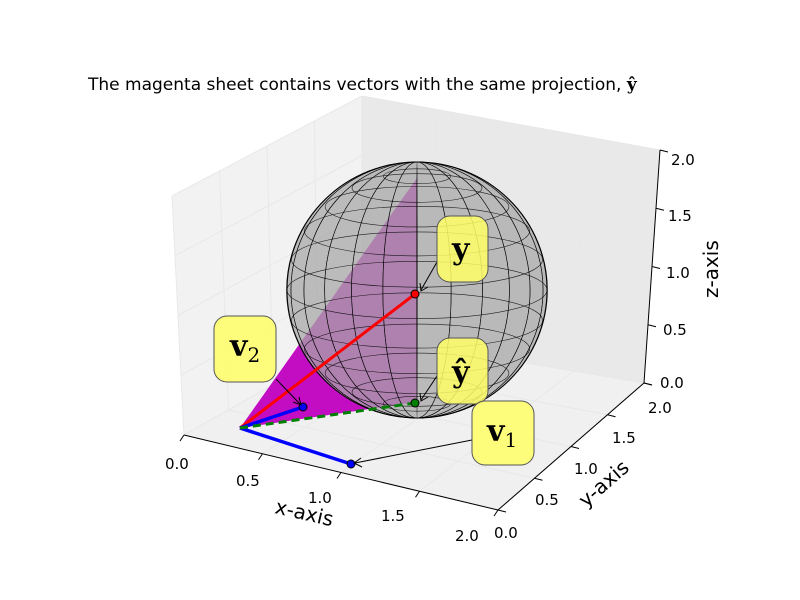  I want to click on vector-v2, so click(271, 417).